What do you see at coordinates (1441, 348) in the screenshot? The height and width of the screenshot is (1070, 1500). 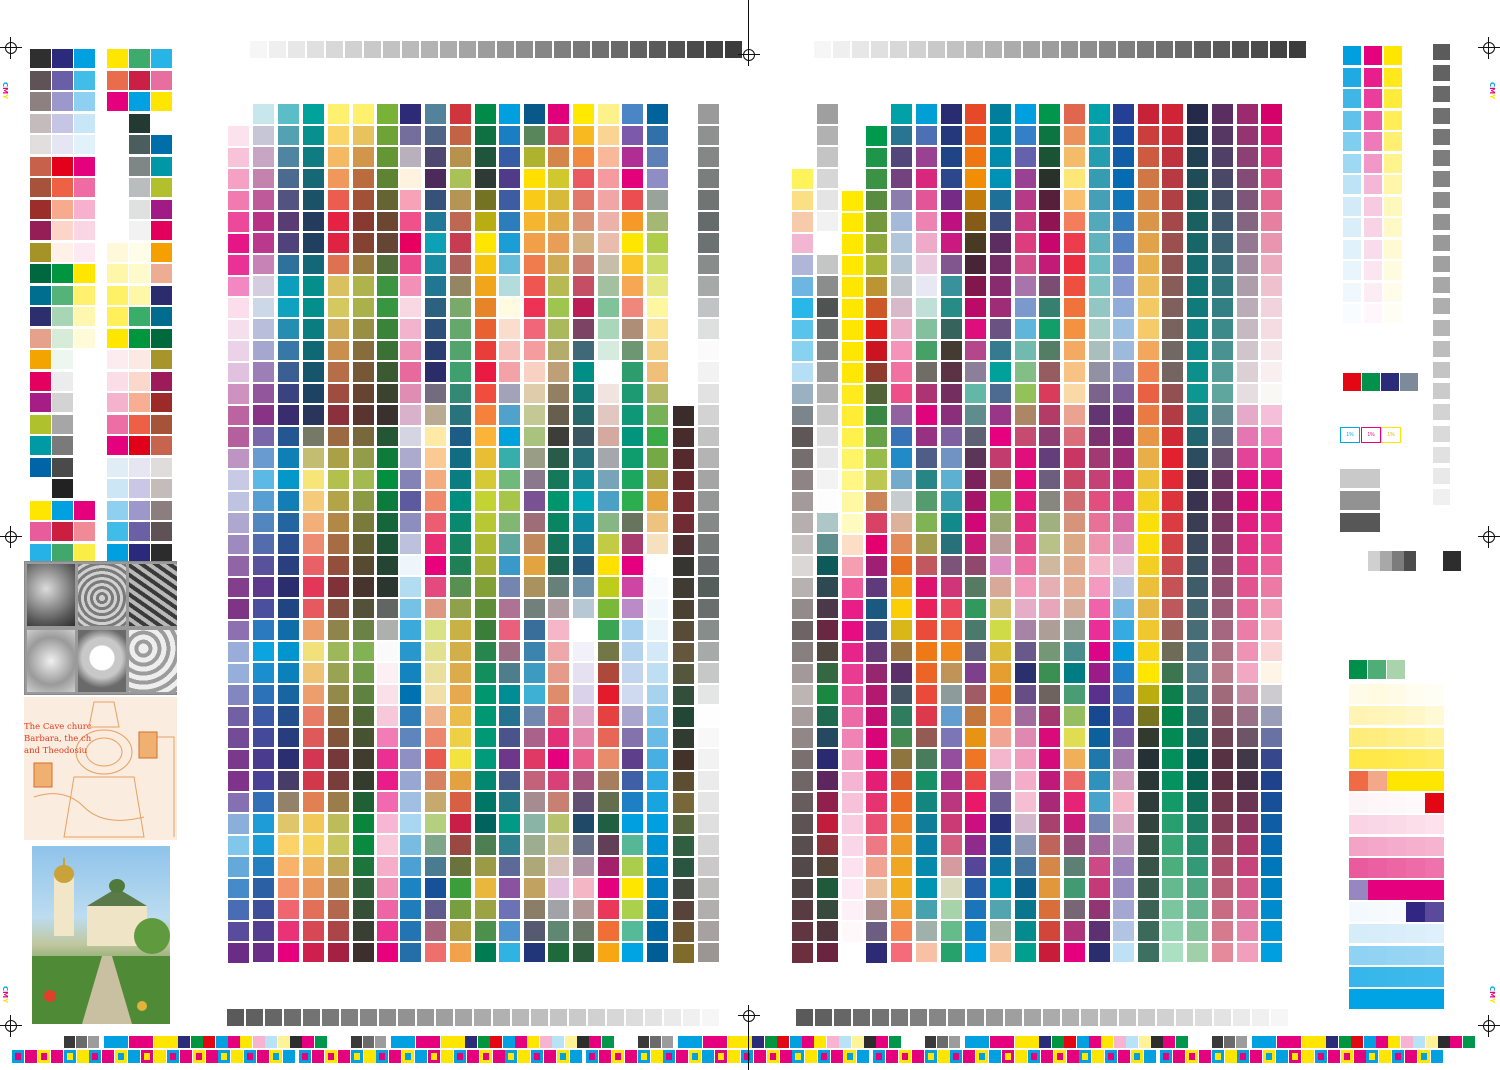 I see `gray-ramp-patch` at bounding box center [1441, 348].